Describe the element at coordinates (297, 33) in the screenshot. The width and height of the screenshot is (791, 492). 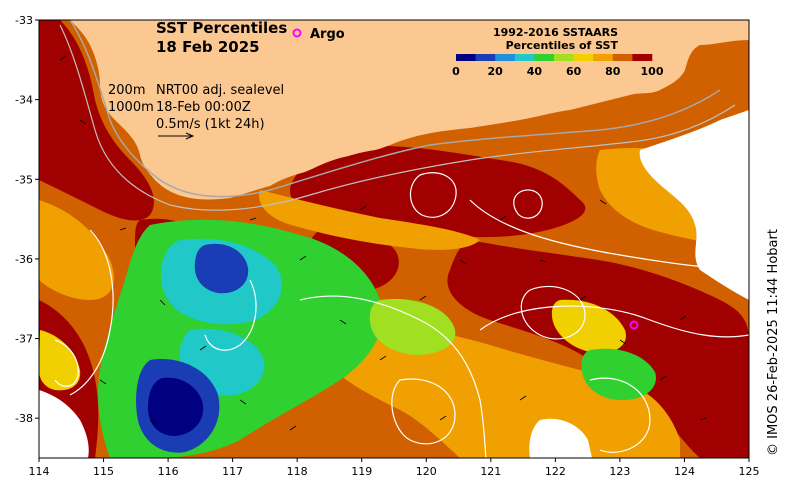
I see `argo-legend-icon` at that location.